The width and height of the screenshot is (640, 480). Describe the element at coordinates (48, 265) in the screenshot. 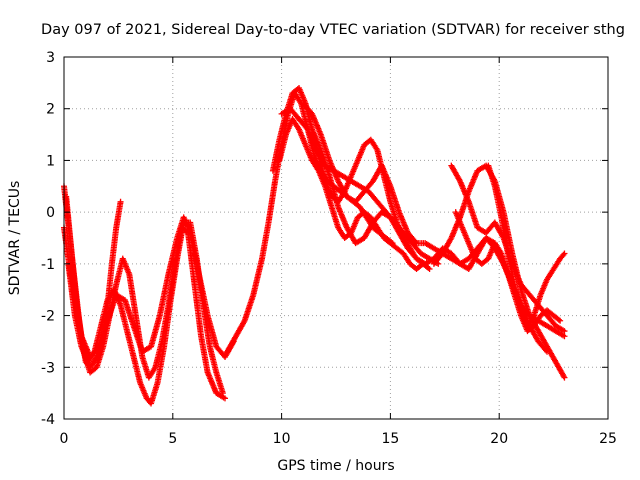

I see `y-tick-label: -1` at that location.